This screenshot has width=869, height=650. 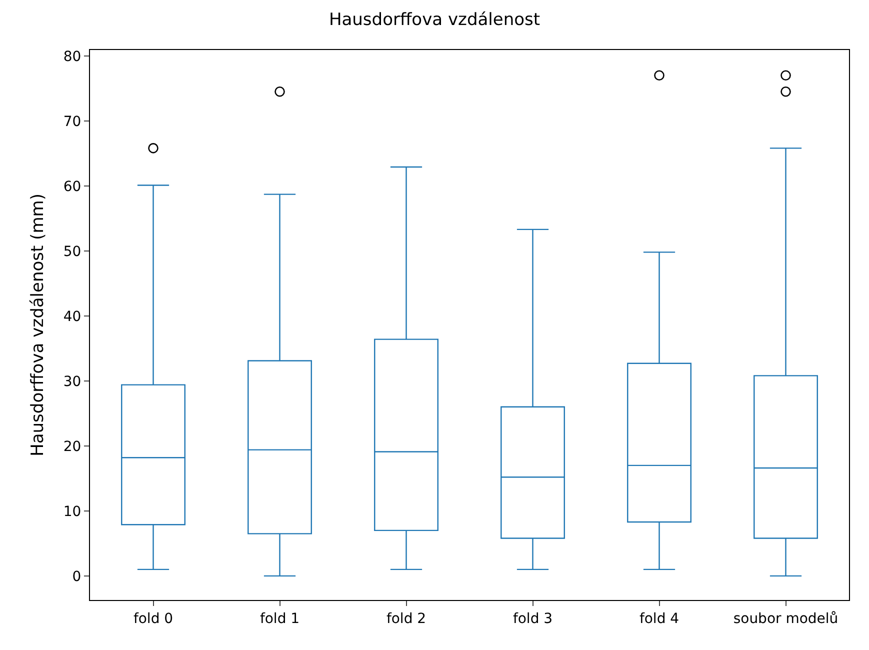 I want to click on y-tick-label: 10, so click(x=72, y=512).